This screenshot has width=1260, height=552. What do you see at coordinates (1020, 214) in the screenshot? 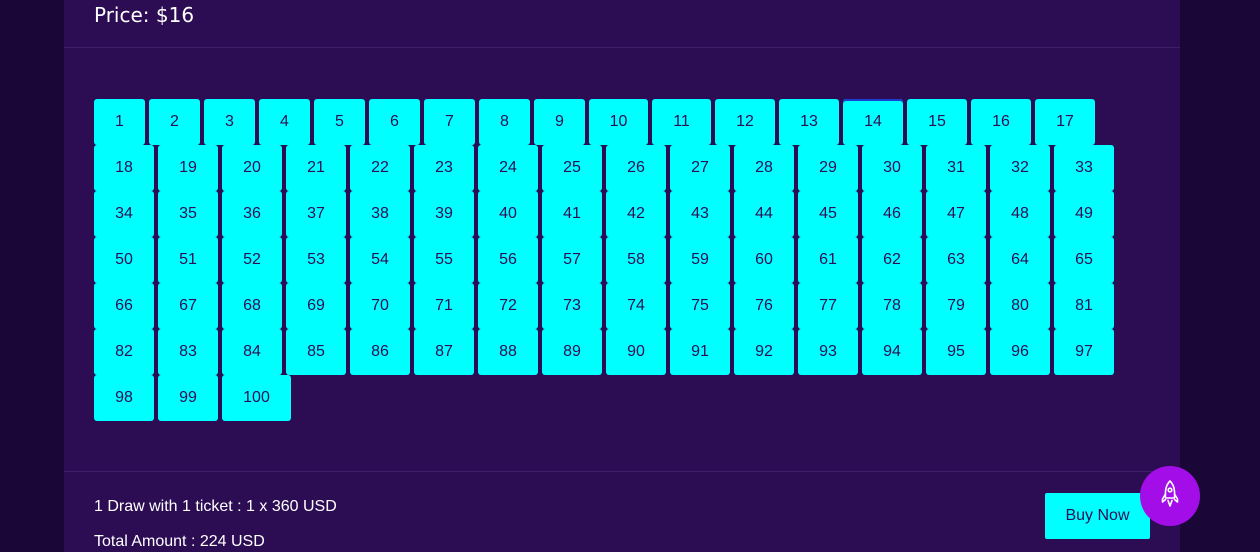
I see `number-tile-48: 48` at bounding box center [1020, 214].